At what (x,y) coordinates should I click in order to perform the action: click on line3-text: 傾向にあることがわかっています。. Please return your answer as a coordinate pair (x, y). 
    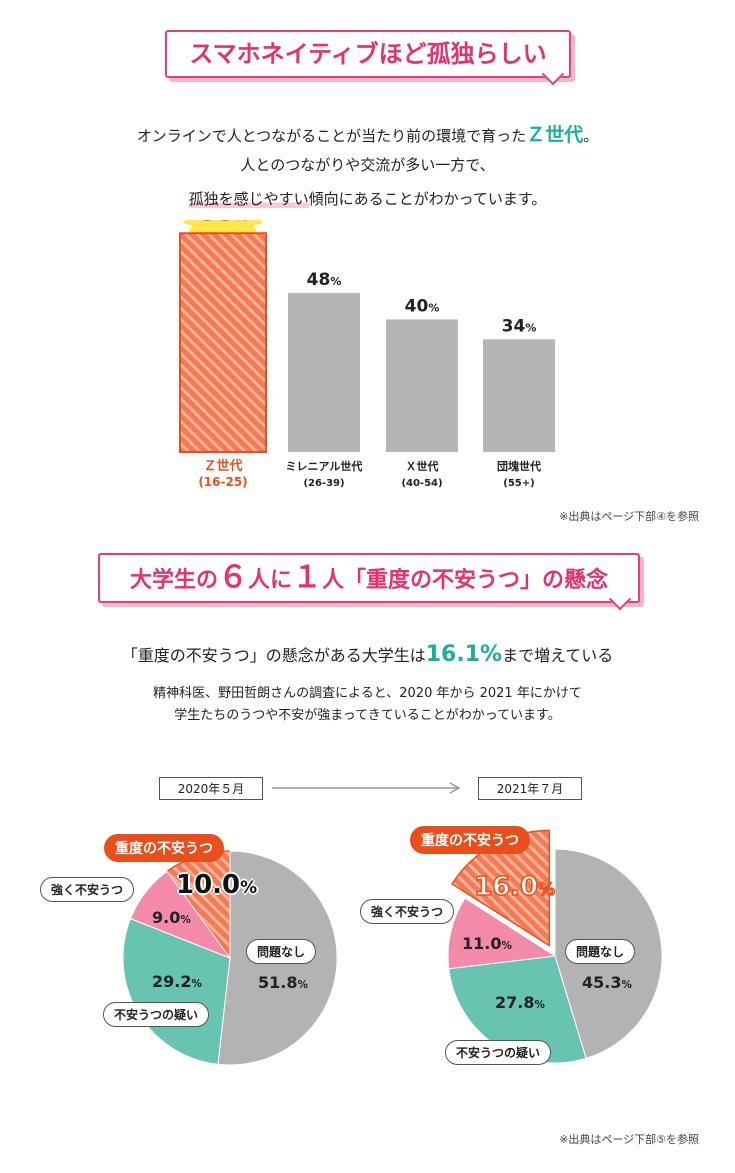
    Looking at the image, I should click on (427, 199).